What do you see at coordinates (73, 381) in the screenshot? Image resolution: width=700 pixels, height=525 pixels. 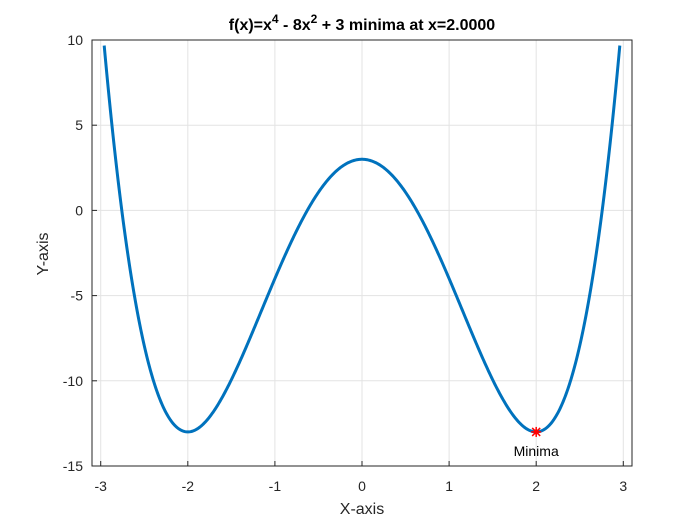 I see `y-tick-label: -10` at bounding box center [73, 381].